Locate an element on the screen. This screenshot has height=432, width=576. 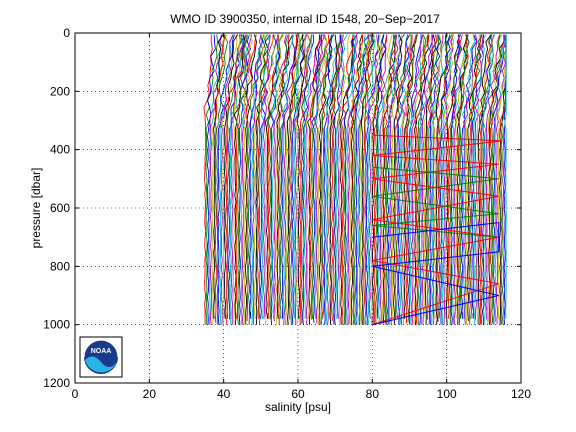
y-tick-label: 400 is located at coordinates (60, 150).